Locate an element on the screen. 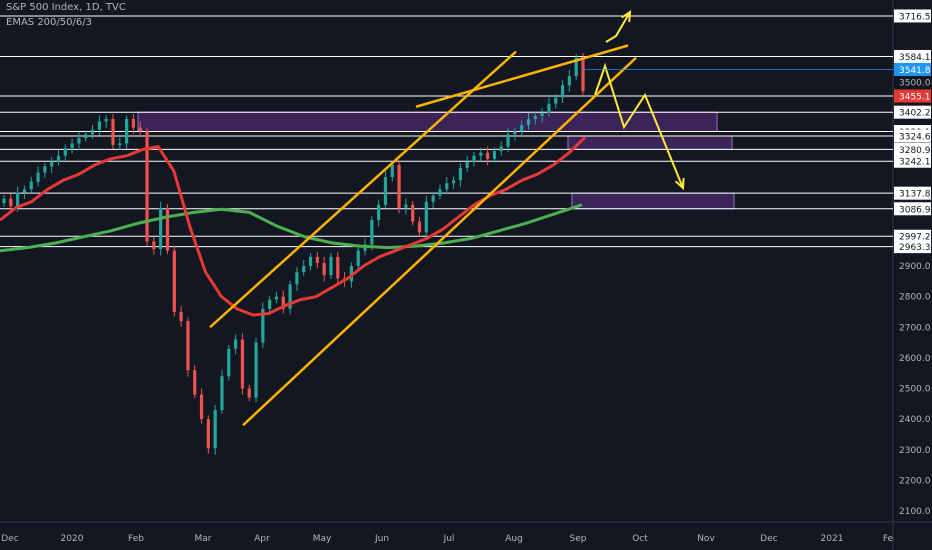 The image size is (932, 550). price-level-label: 3137.8 is located at coordinates (915, 195).